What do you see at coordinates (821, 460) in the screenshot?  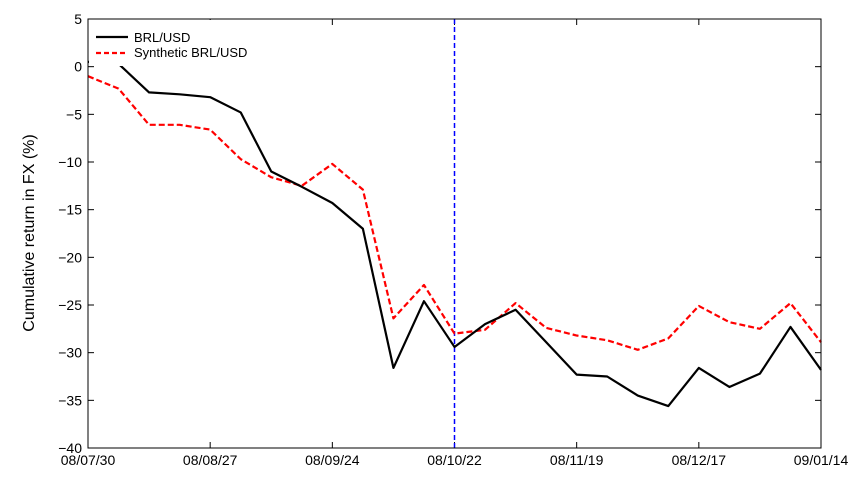 I see `x-tick-label: 09/01/14` at bounding box center [821, 460].